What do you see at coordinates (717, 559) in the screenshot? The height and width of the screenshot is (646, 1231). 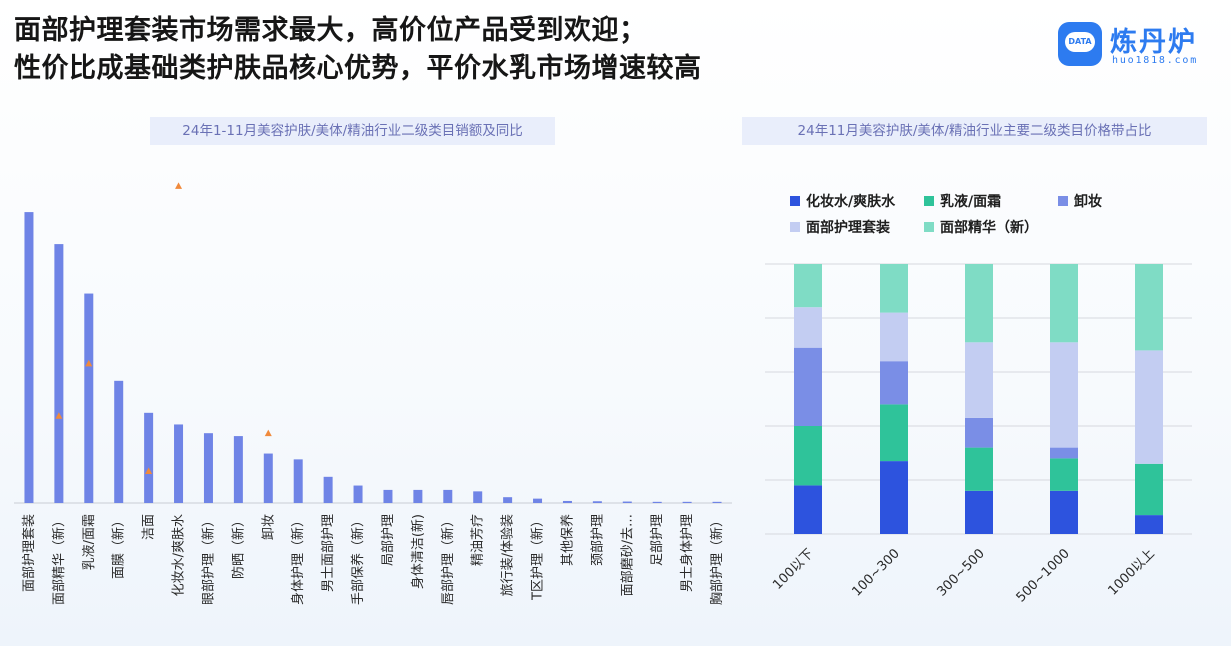 I see `category-tick-label: 胸部护理（新）` at bounding box center [717, 559].